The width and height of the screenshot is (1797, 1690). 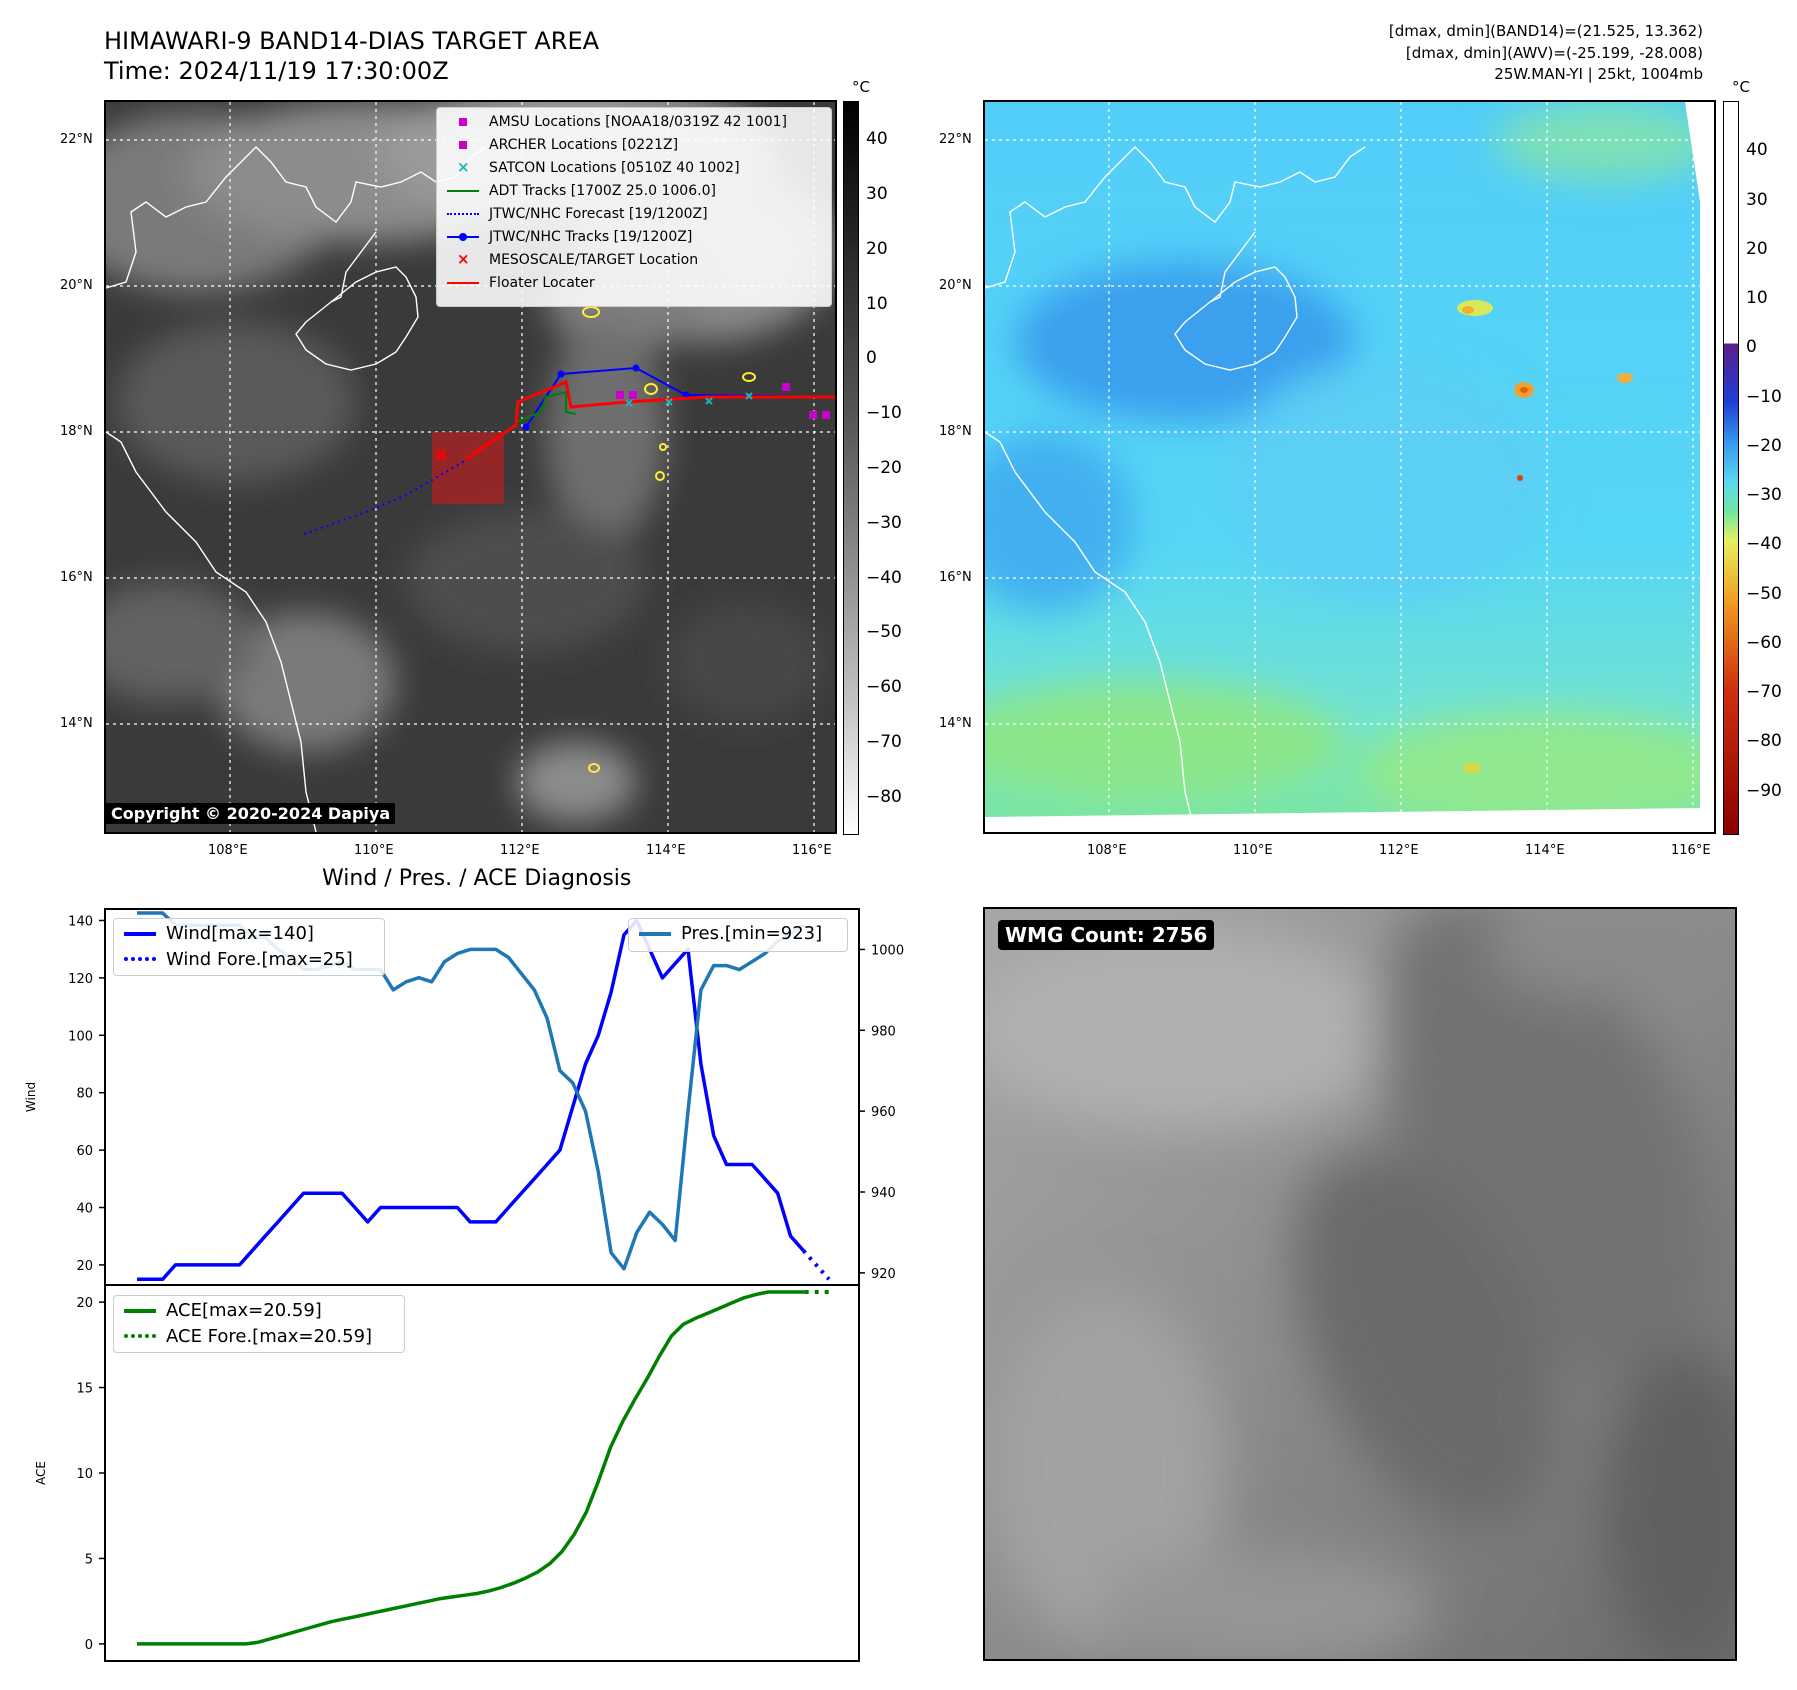 I want to click on diagnosis-title: Wind / Pres. / ACE Diagnosis, so click(x=477, y=878).